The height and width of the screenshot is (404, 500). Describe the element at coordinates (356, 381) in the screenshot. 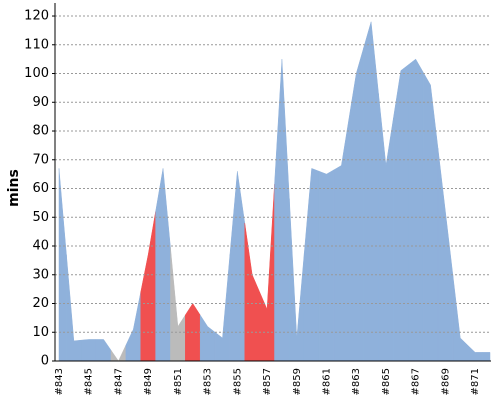

I see `x-tick-label: #863` at that location.